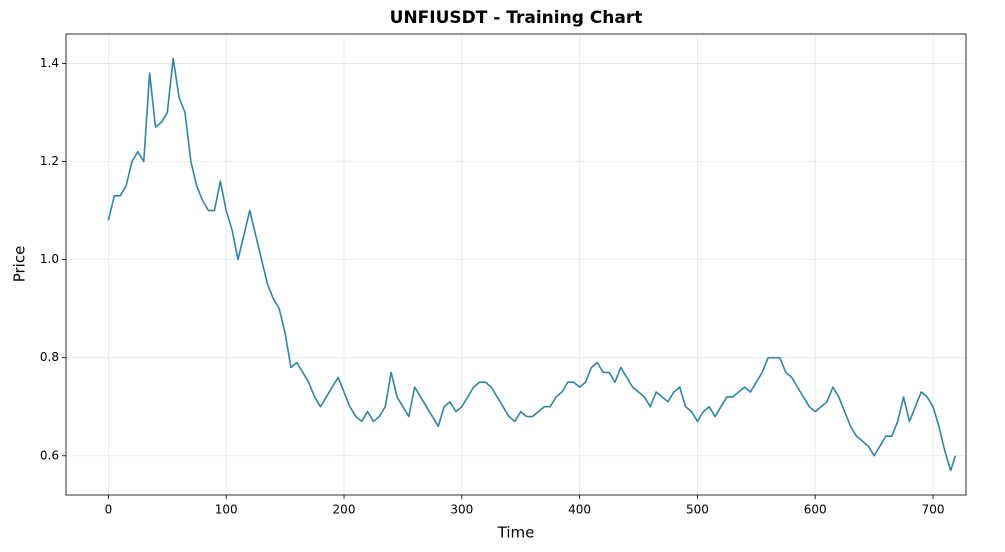  What do you see at coordinates (344, 510) in the screenshot?
I see `x-tick-label: 200` at bounding box center [344, 510].